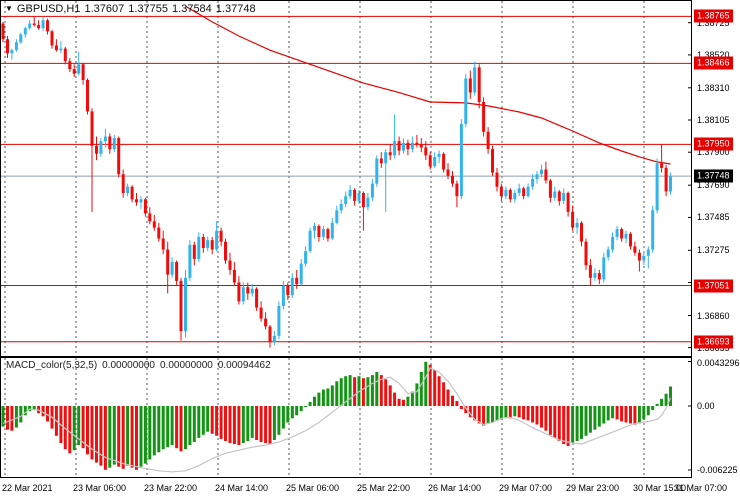  What do you see at coordinates (192, 9) in the screenshot?
I see `ohlc-low: 1.37584` at bounding box center [192, 9].